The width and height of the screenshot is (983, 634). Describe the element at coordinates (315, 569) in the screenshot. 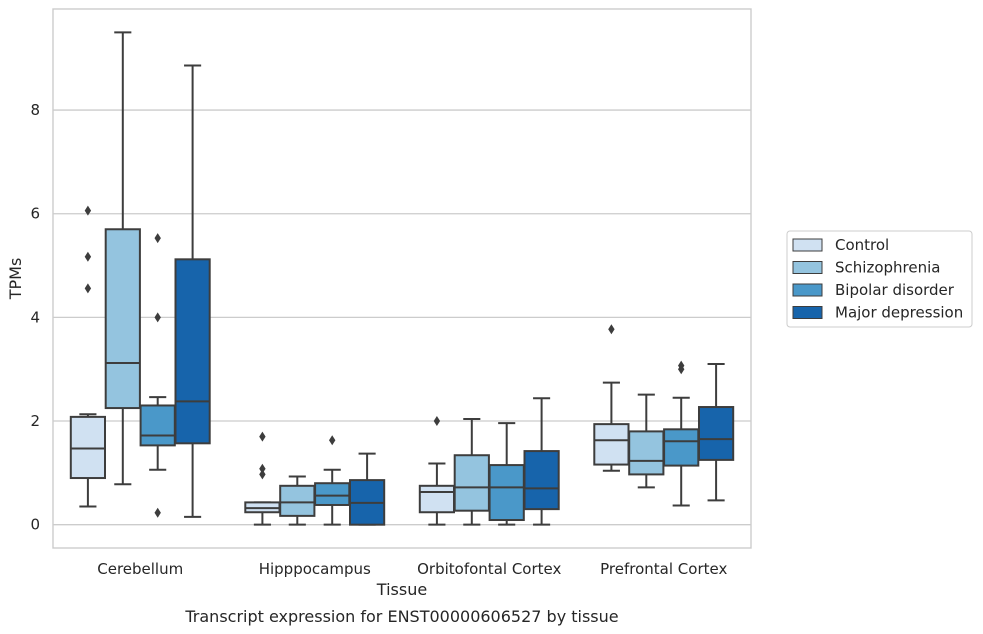

I see `x-tick-label: Hipppocampus` at that location.